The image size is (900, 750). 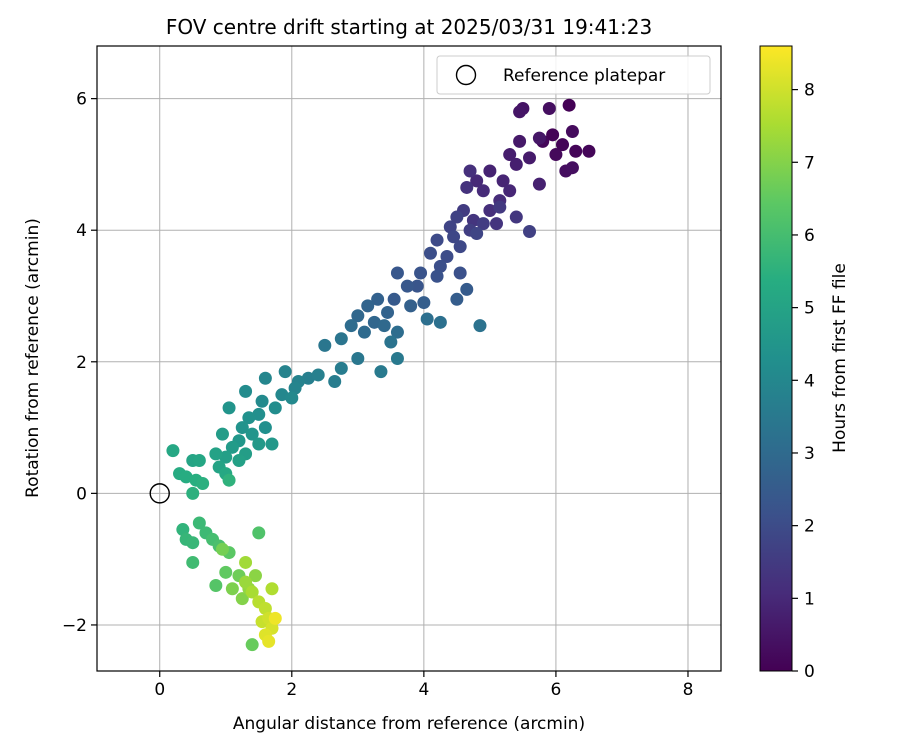 I want to click on reference-marker-layer, so click(x=159, y=493).